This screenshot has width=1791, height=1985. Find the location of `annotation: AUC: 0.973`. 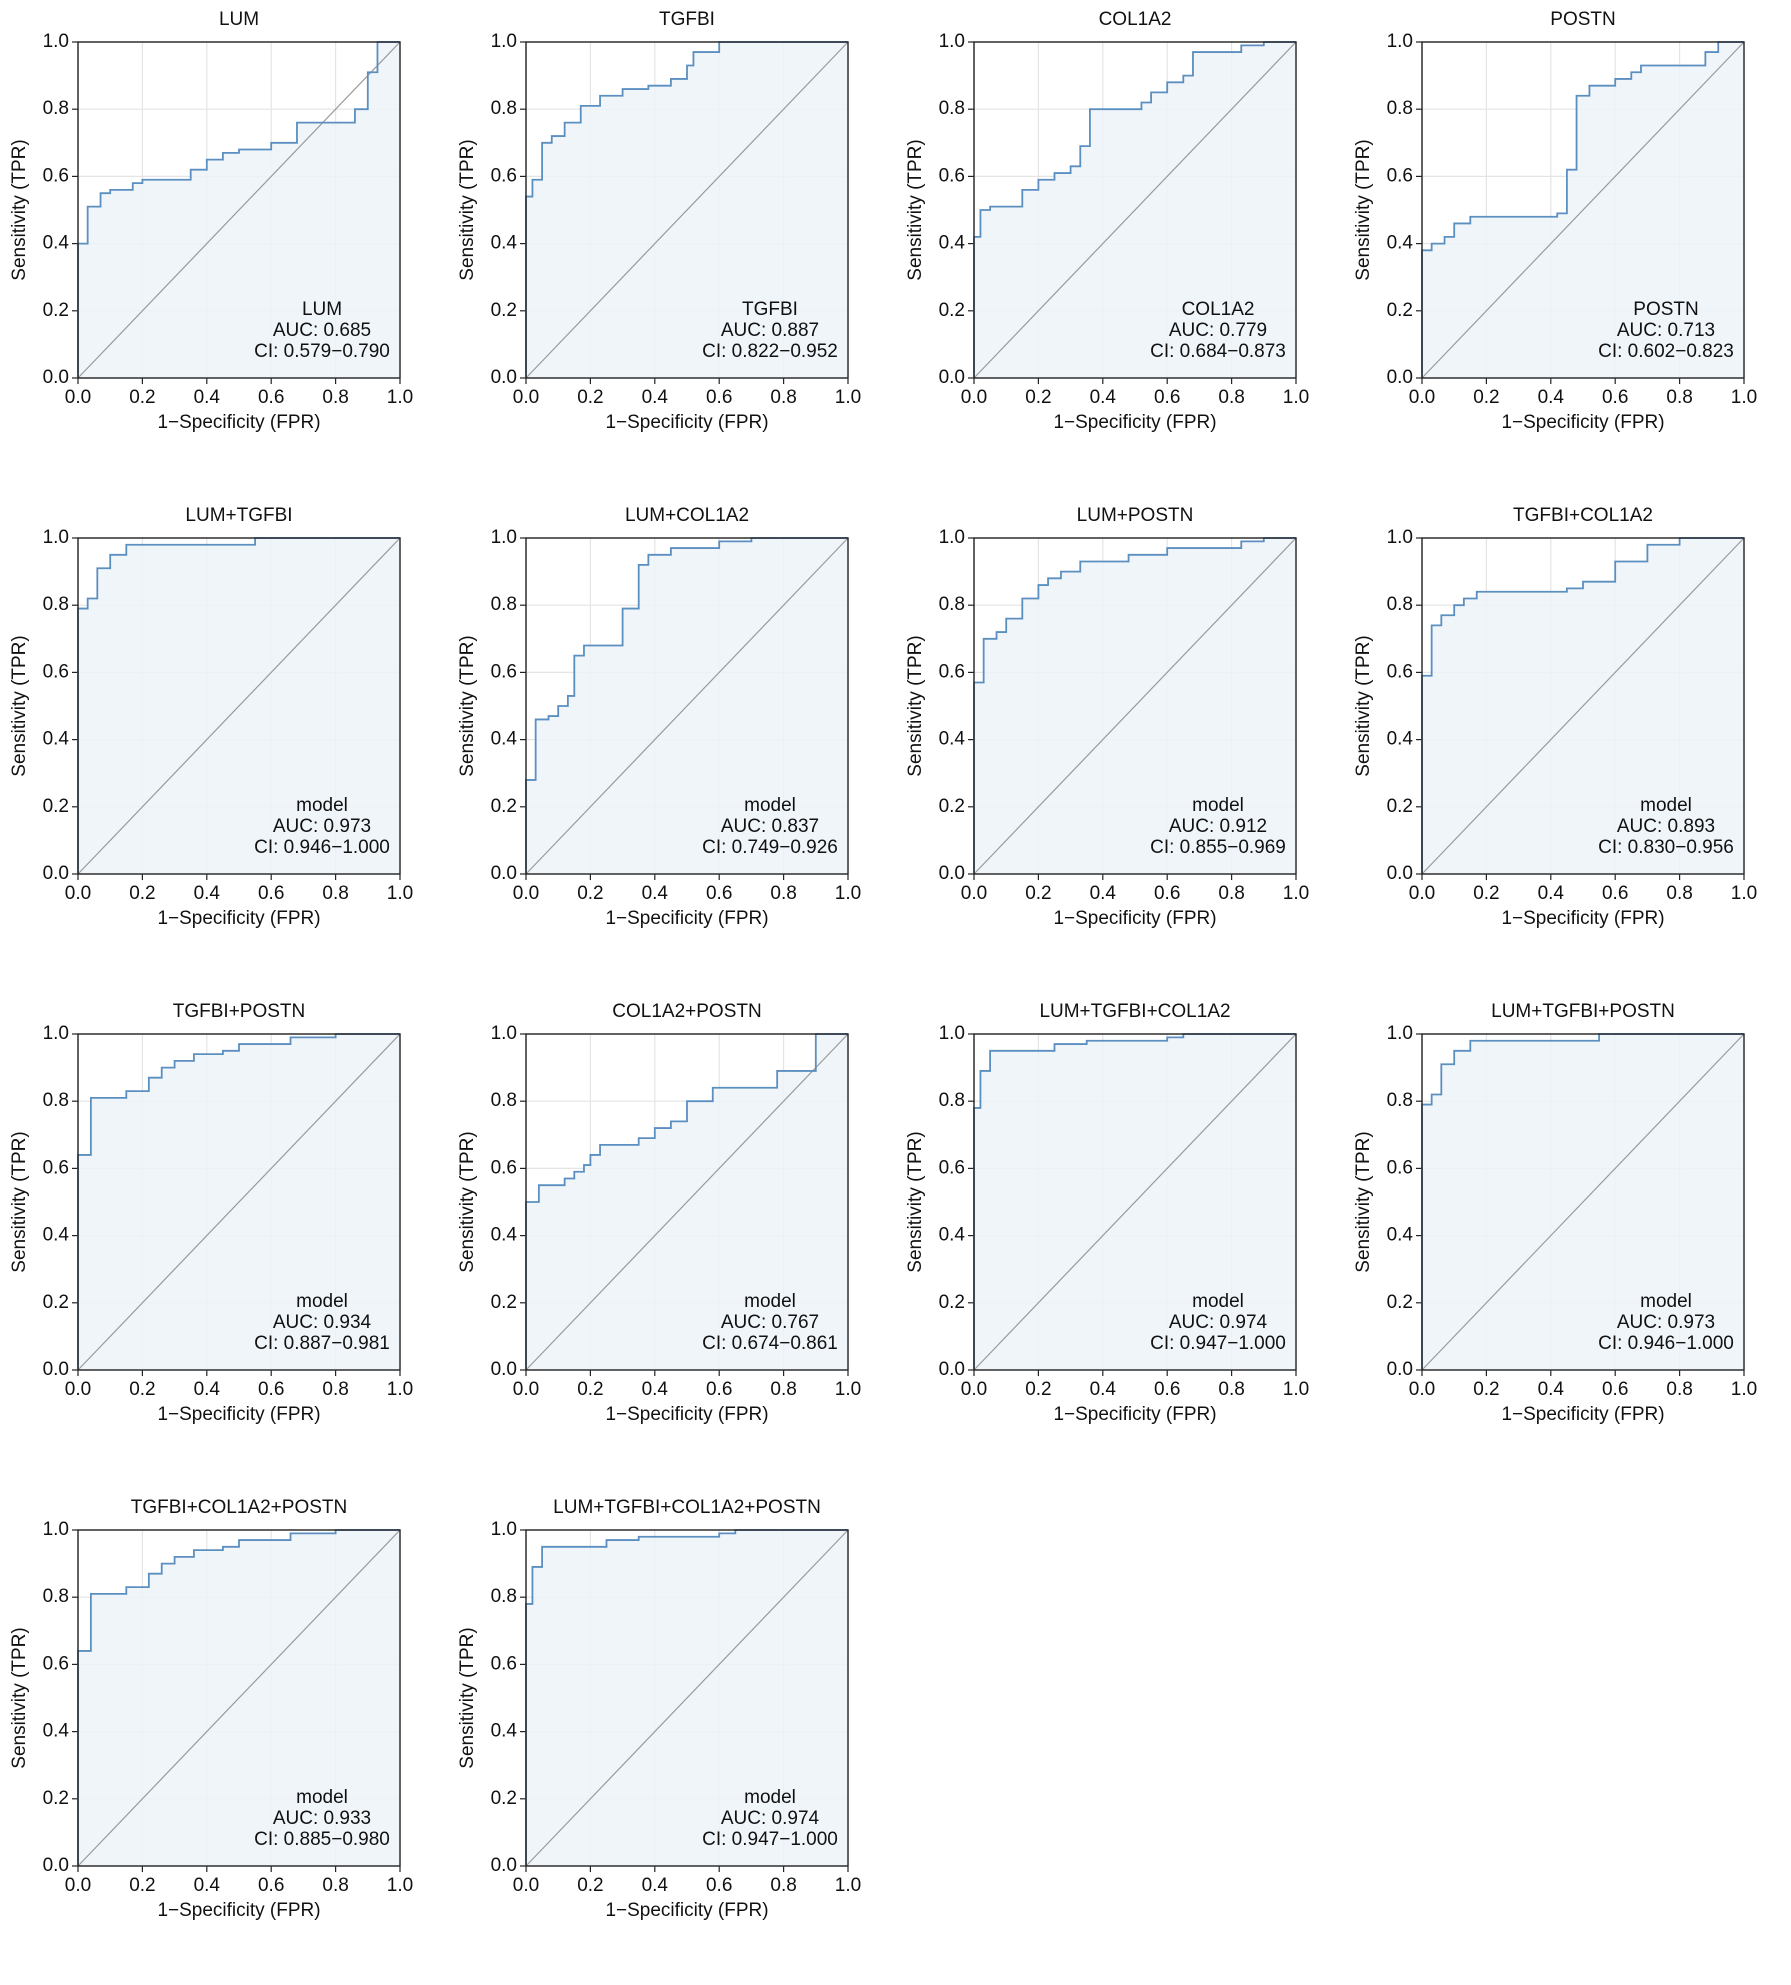

annotation: AUC: 0.973 is located at coordinates (322, 826).